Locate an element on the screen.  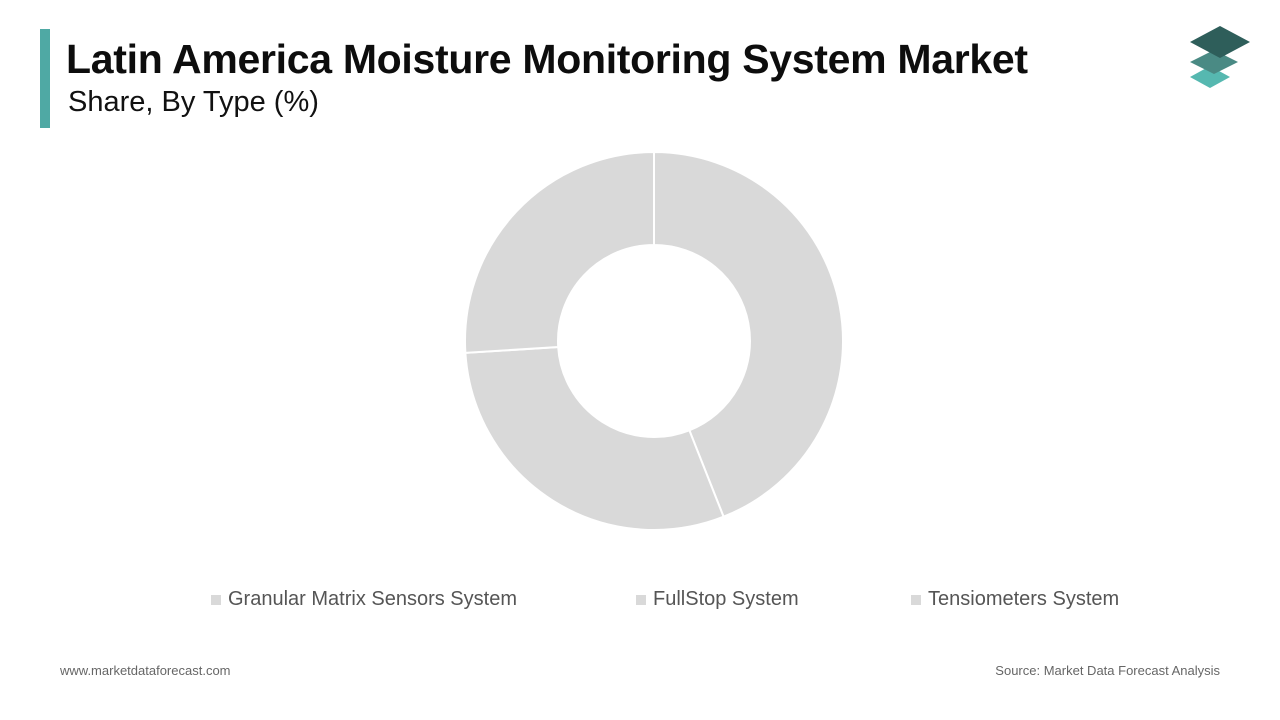
legend-item: Granular Matrix Sensors System is located at coordinates (364, 599).